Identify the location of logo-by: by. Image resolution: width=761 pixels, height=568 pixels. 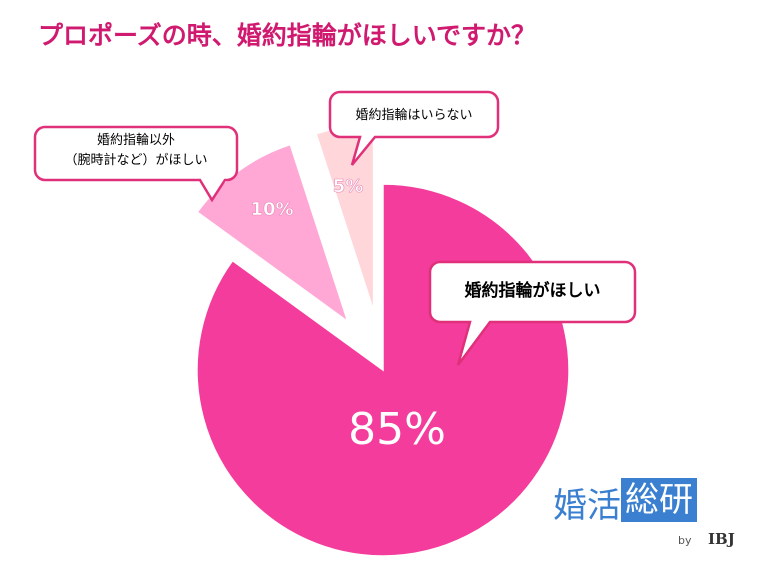
(685, 540).